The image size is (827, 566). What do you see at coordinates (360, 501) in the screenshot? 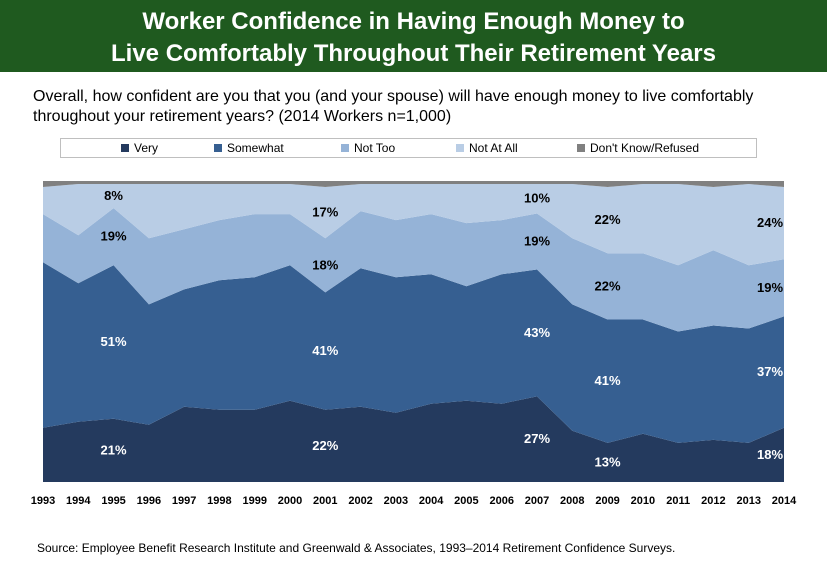
I see `x-tick-label-2002: 2002` at bounding box center [360, 501].